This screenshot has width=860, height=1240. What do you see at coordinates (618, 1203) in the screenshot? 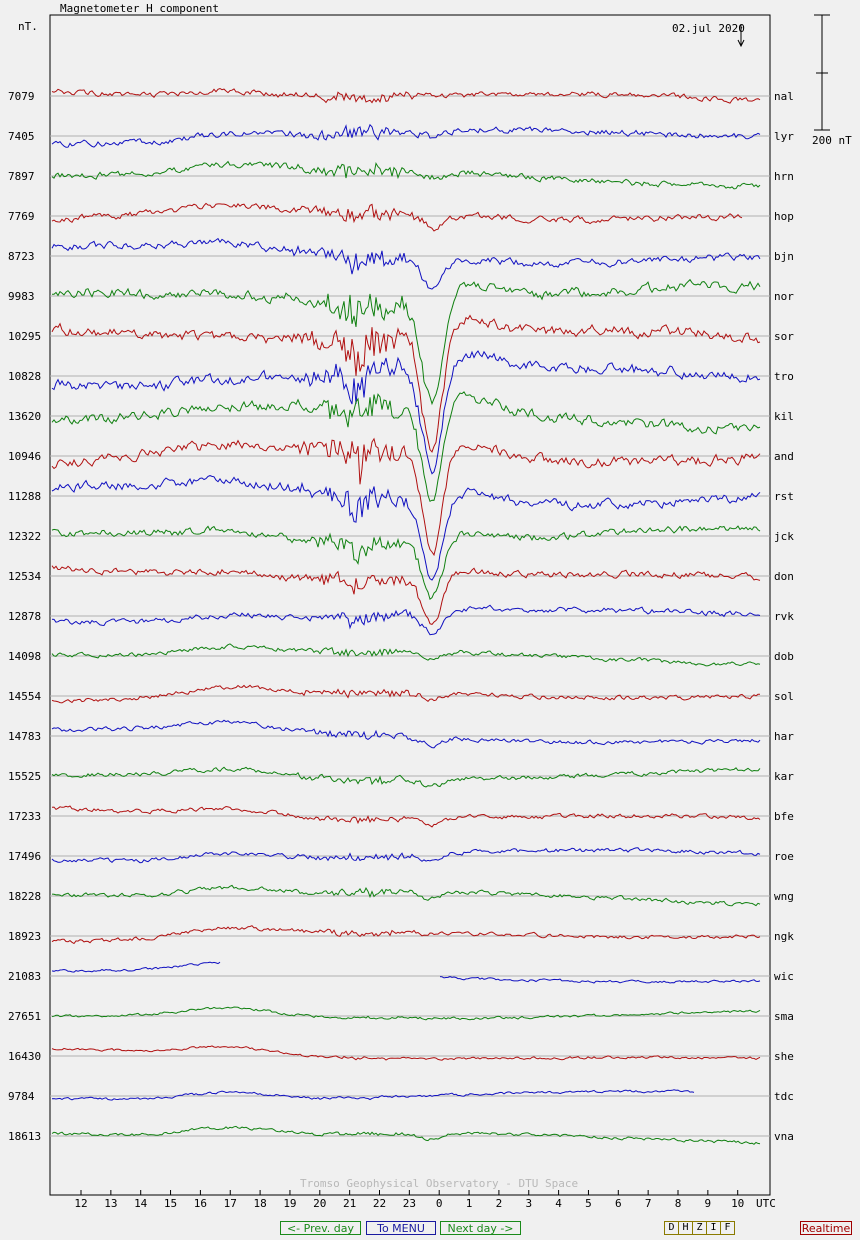
I see `x-tick-label: 6` at bounding box center [618, 1203].